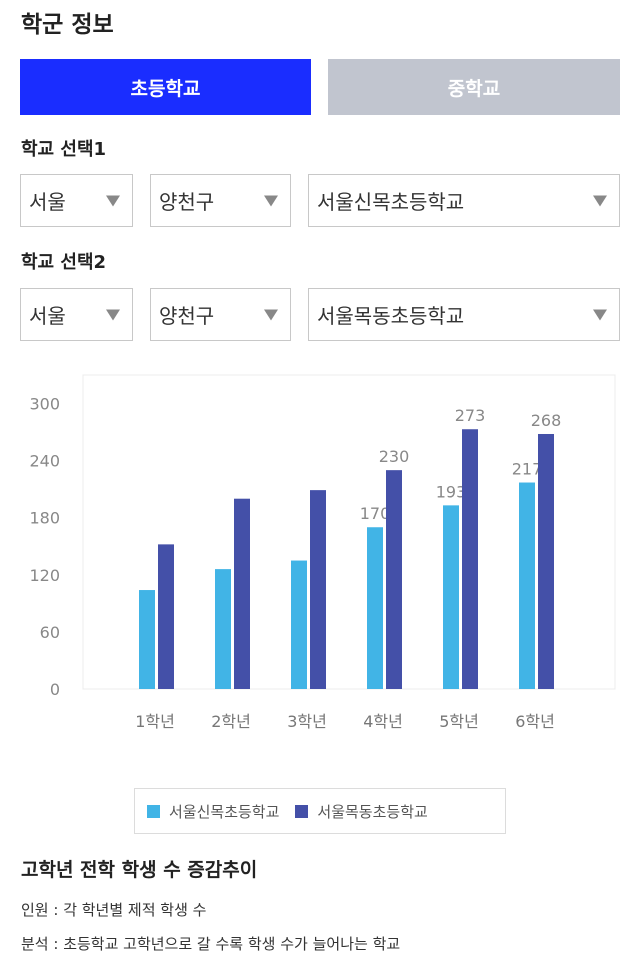 The width and height of the screenshot is (640, 965). Describe the element at coordinates (307, 721) in the screenshot. I see `x-tick-label: 3학년` at that location.